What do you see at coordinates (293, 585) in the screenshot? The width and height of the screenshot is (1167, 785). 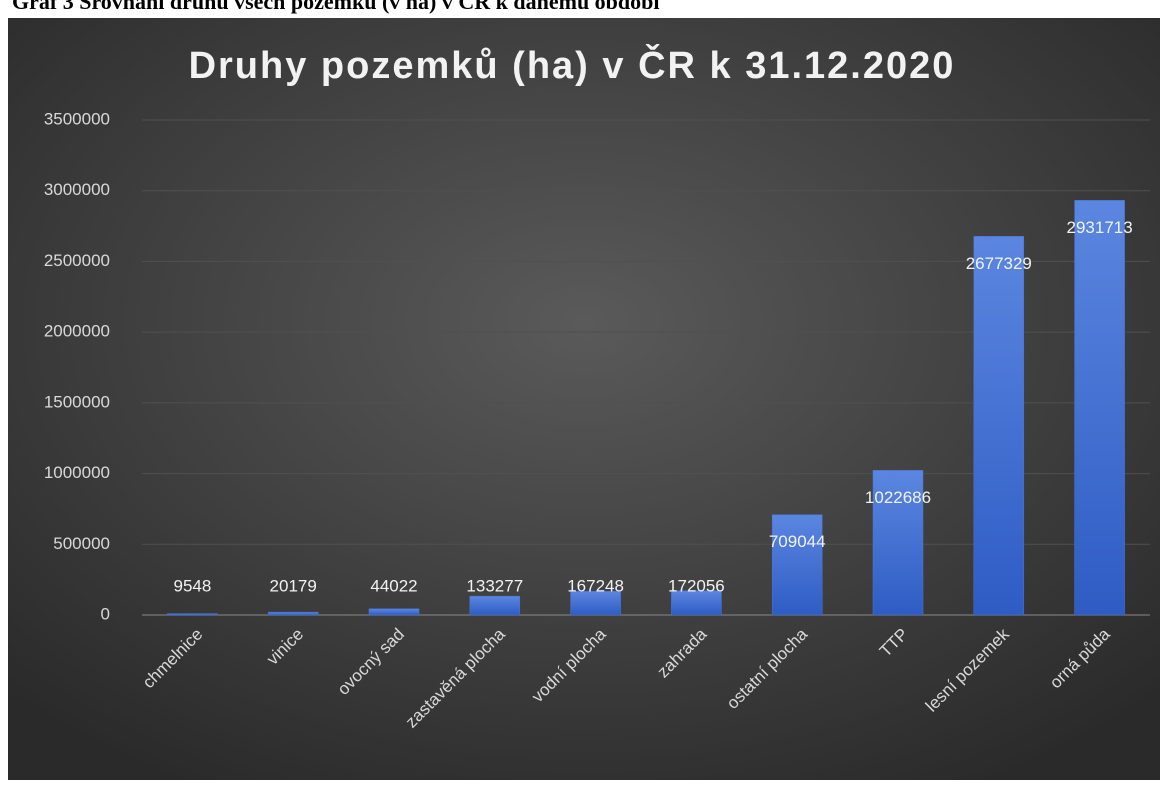 I see `data-label: 20179` at bounding box center [293, 585].